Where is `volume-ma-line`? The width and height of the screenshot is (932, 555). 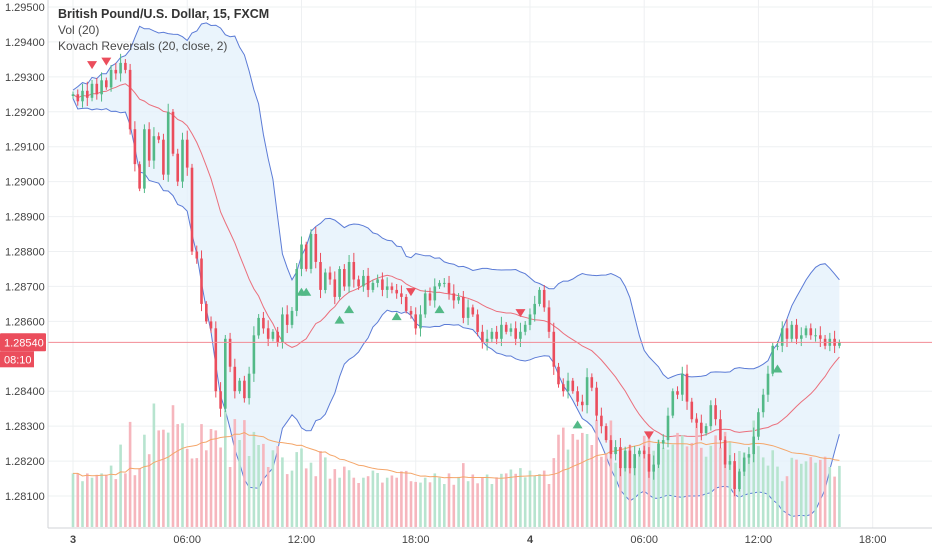 volume-ma-line is located at coordinates (456, 455).